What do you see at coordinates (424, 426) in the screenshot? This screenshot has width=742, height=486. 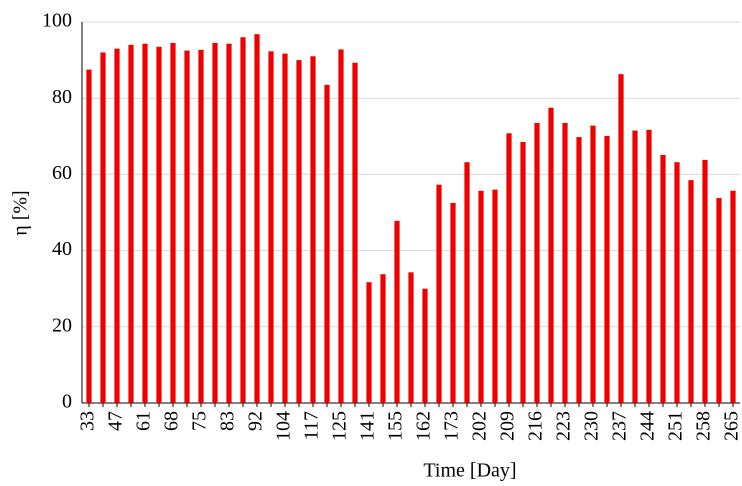 I see `x-tick-label: 162` at bounding box center [424, 426].